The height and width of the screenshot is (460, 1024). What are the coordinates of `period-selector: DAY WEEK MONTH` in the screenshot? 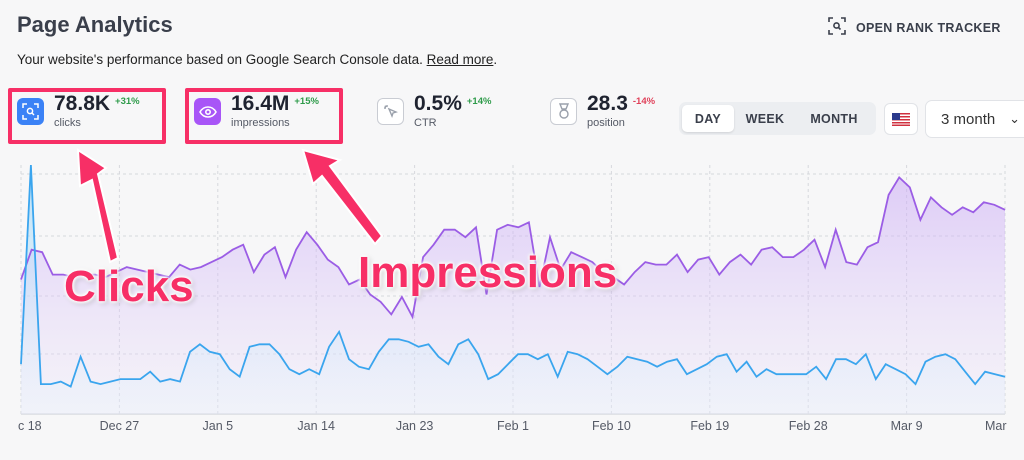 It's located at (777, 118).